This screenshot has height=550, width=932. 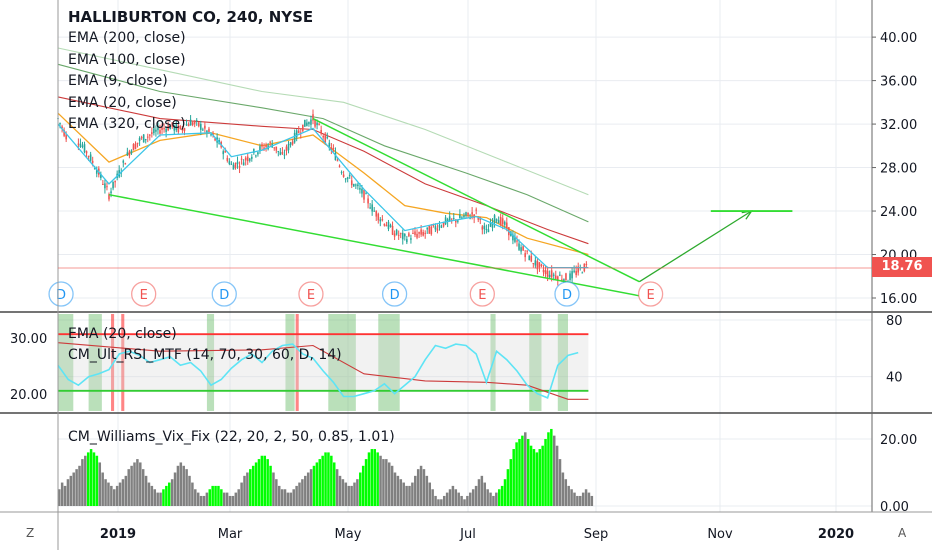 What do you see at coordinates (902, 533) in the screenshot?
I see `auto-scale-button: A` at bounding box center [902, 533].